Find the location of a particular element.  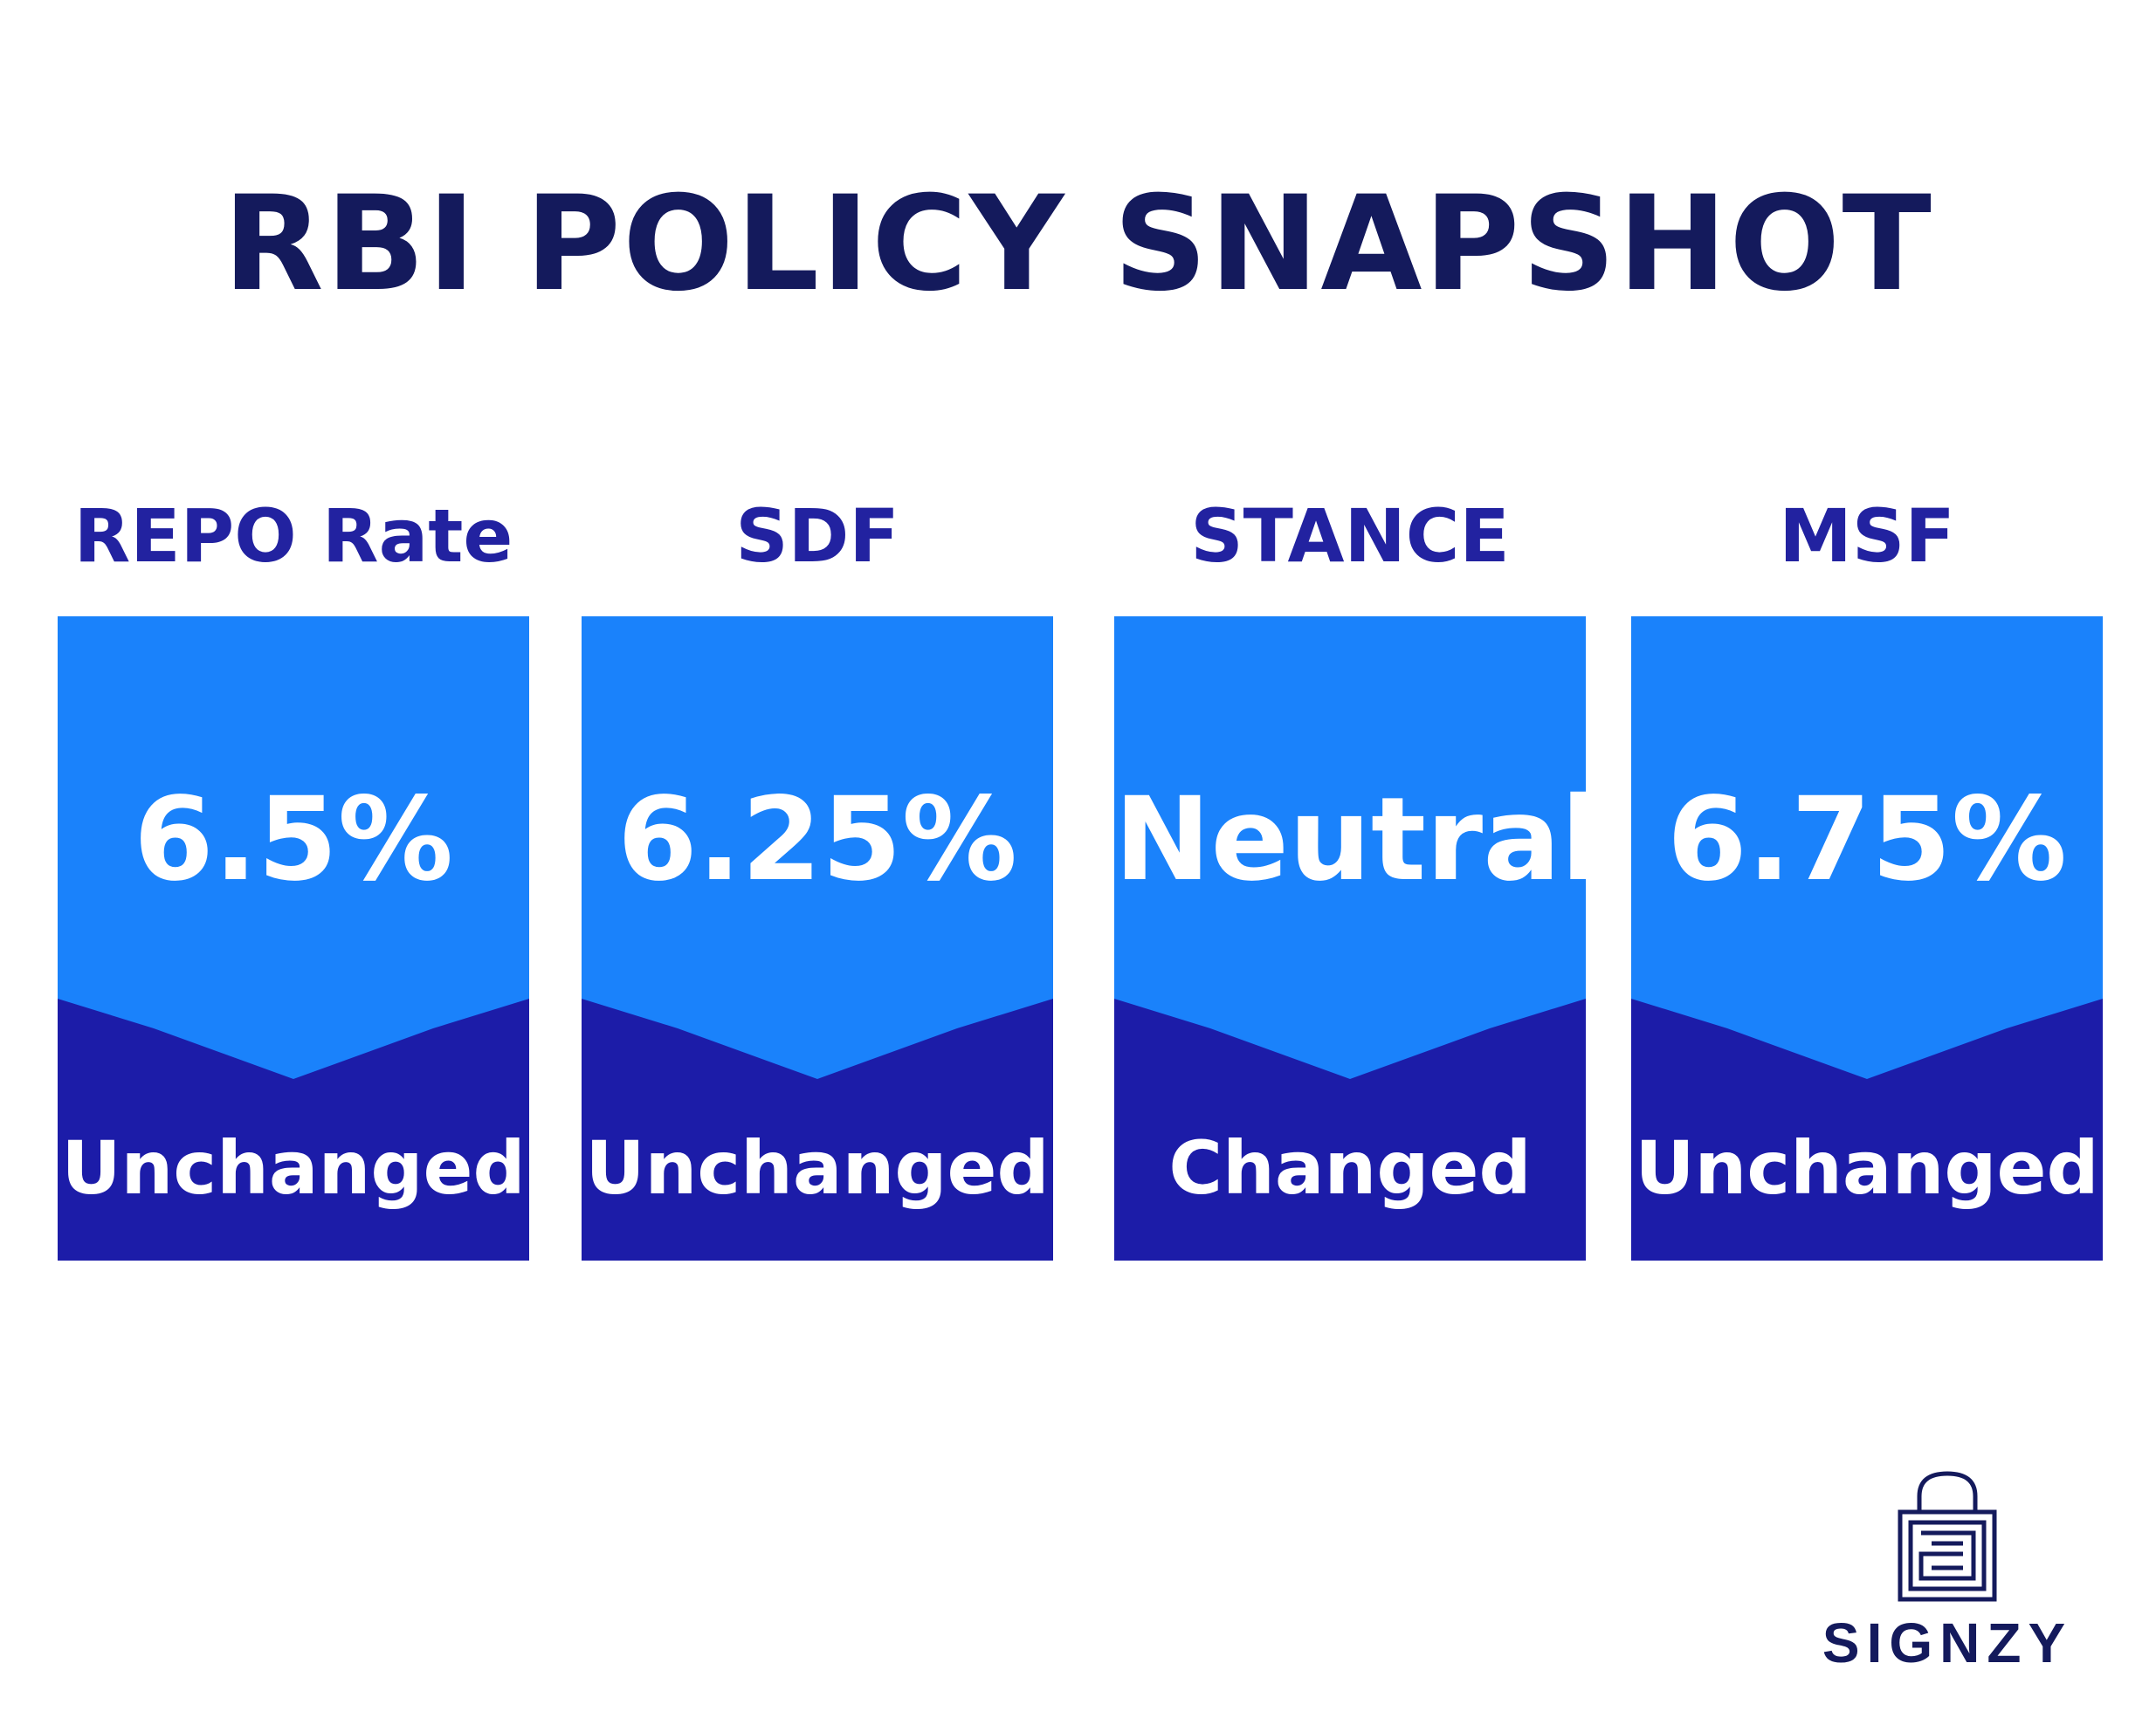

card-body: Neutral Changed is located at coordinates (1357, 939).